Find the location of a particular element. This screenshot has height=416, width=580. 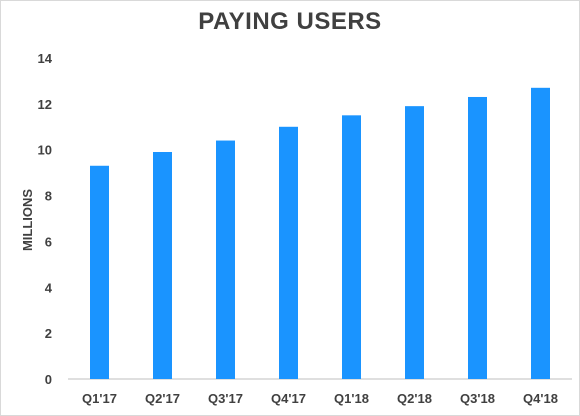

x-tick-label: Q3'18 is located at coordinates (477, 398).